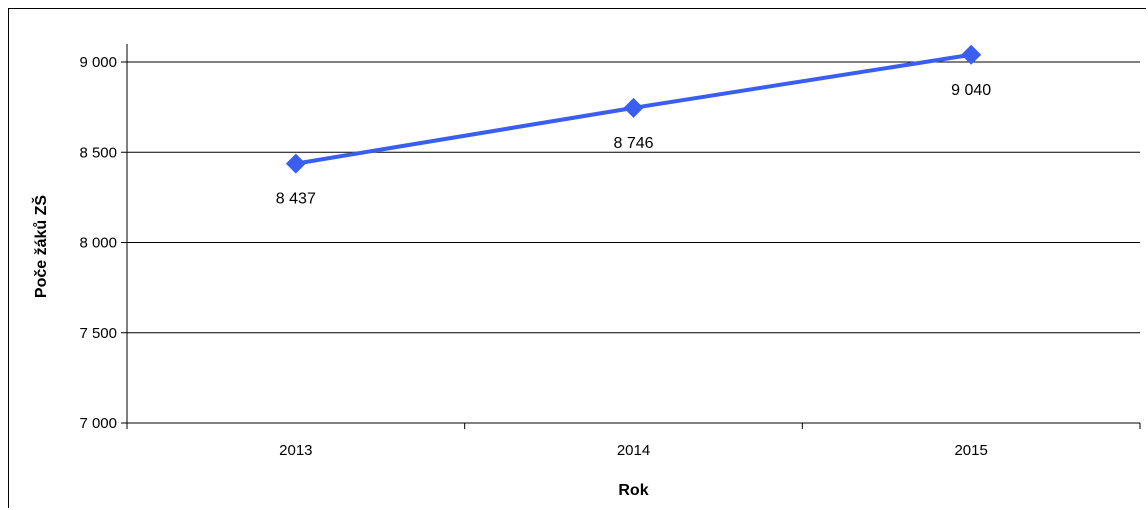 The height and width of the screenshot is (510, 1148). I want to click on y-axis: 7 000 7 500 8 000 8 500 9 000, so click(103, 238).